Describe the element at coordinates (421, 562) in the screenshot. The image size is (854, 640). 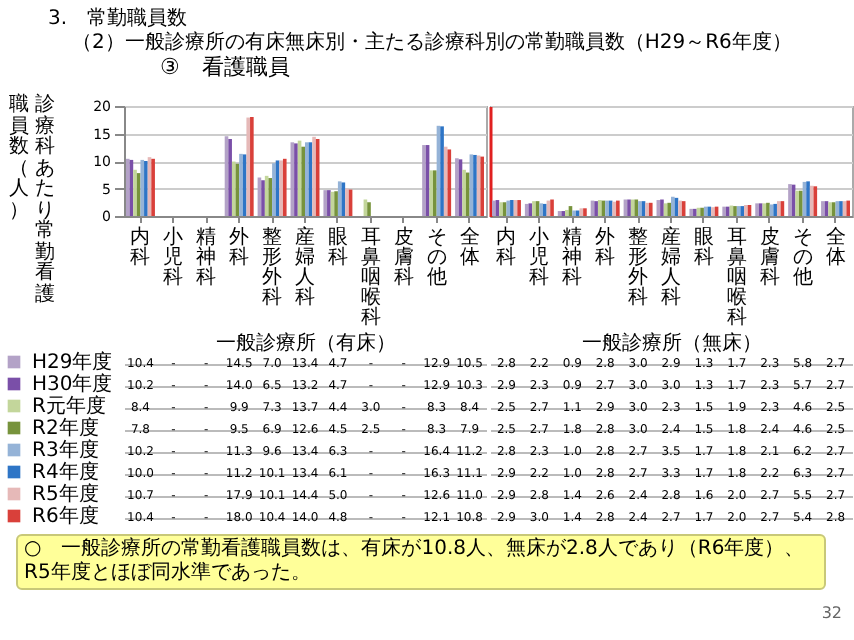
I see `text: ○ 一般診療所の常勤看護職員数は、有床が10.8人、無床が2.8人であり（R6年度）、R5年度とほぼ同水準であった。` at that location.